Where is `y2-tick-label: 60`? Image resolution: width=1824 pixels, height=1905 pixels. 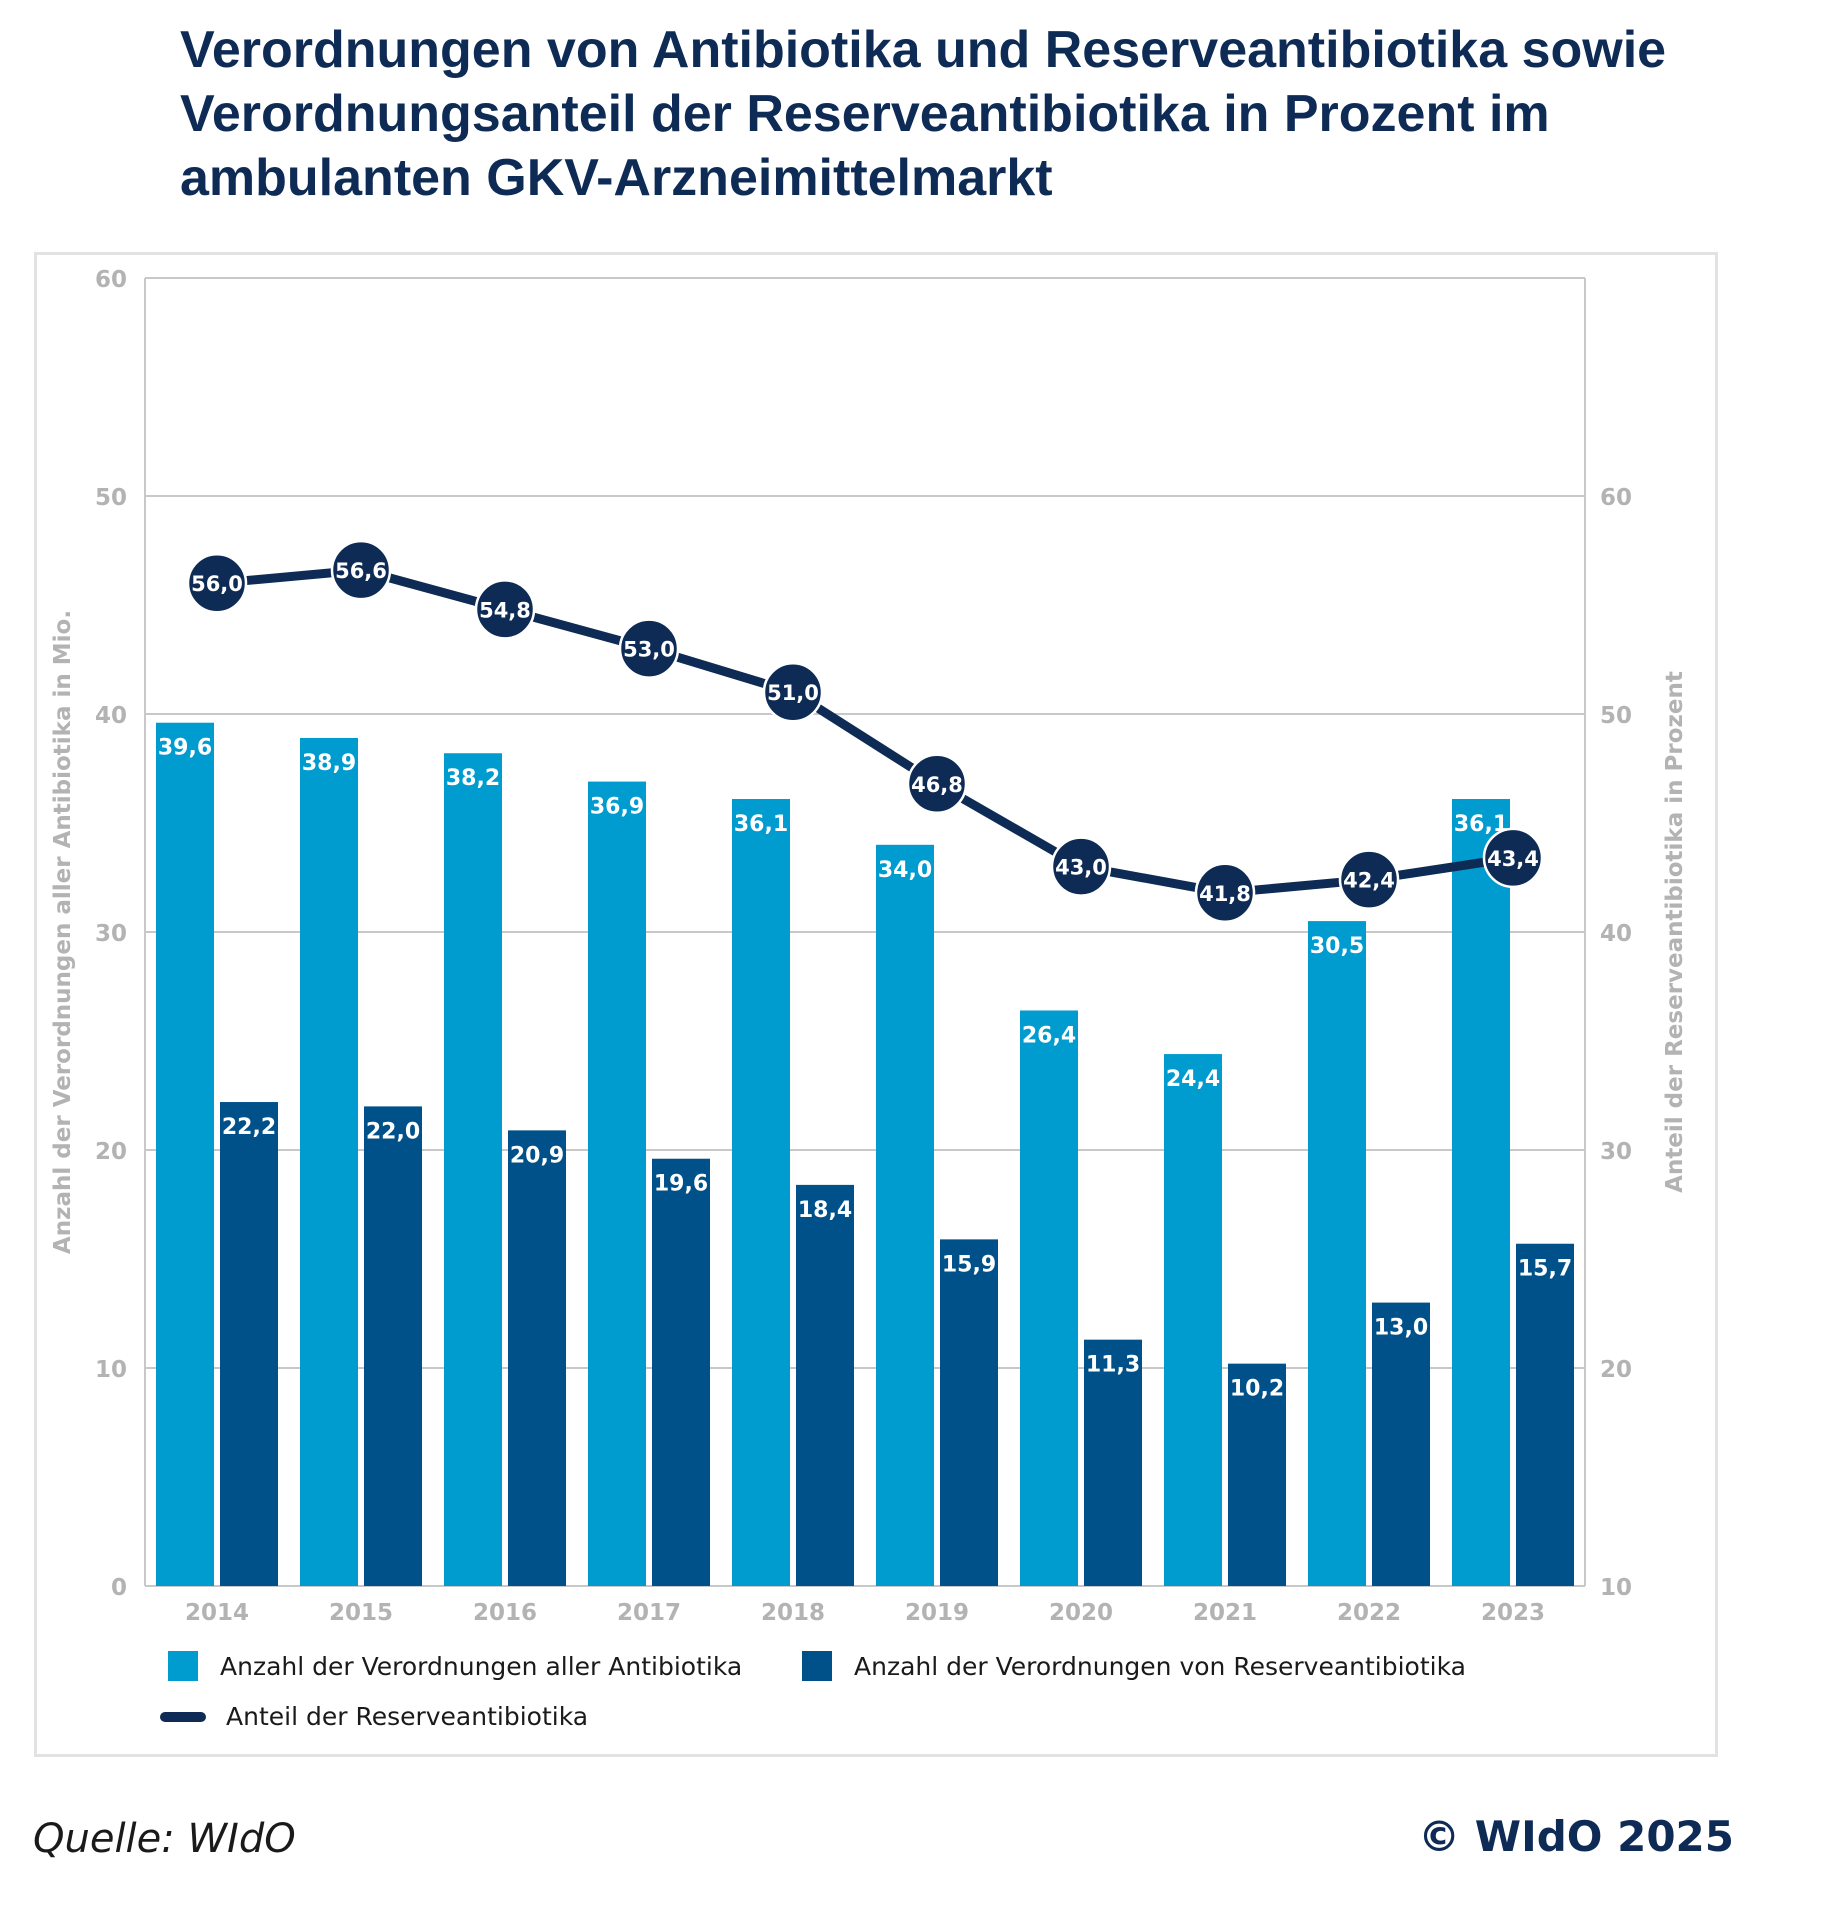
y2-tick-label: 60 is located at coordinates (1616, 498).